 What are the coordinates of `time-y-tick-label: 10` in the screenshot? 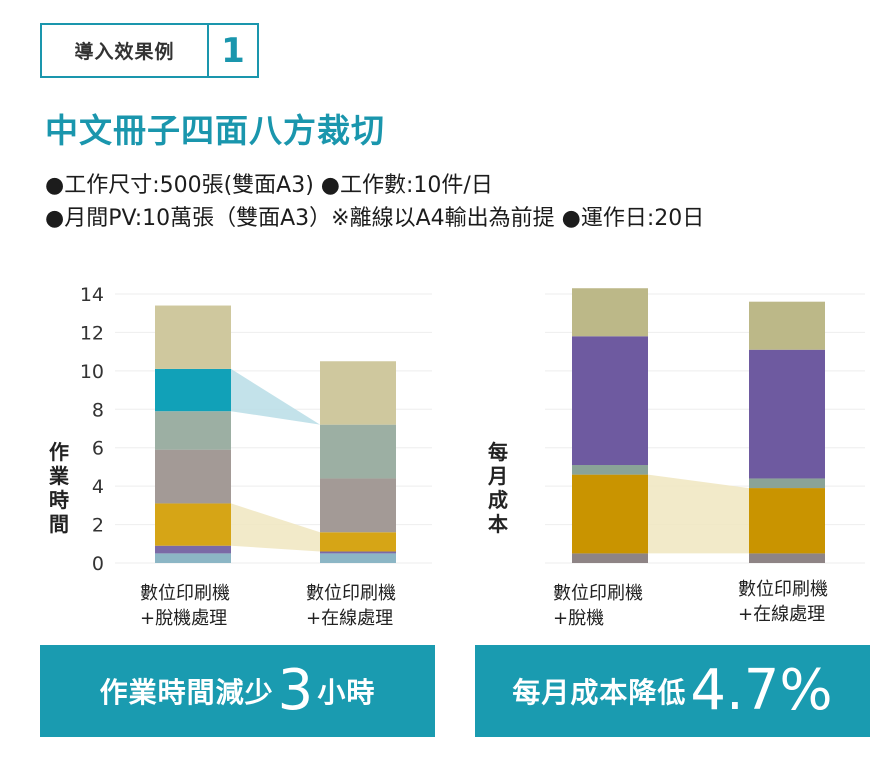 It's located at (92, 372).